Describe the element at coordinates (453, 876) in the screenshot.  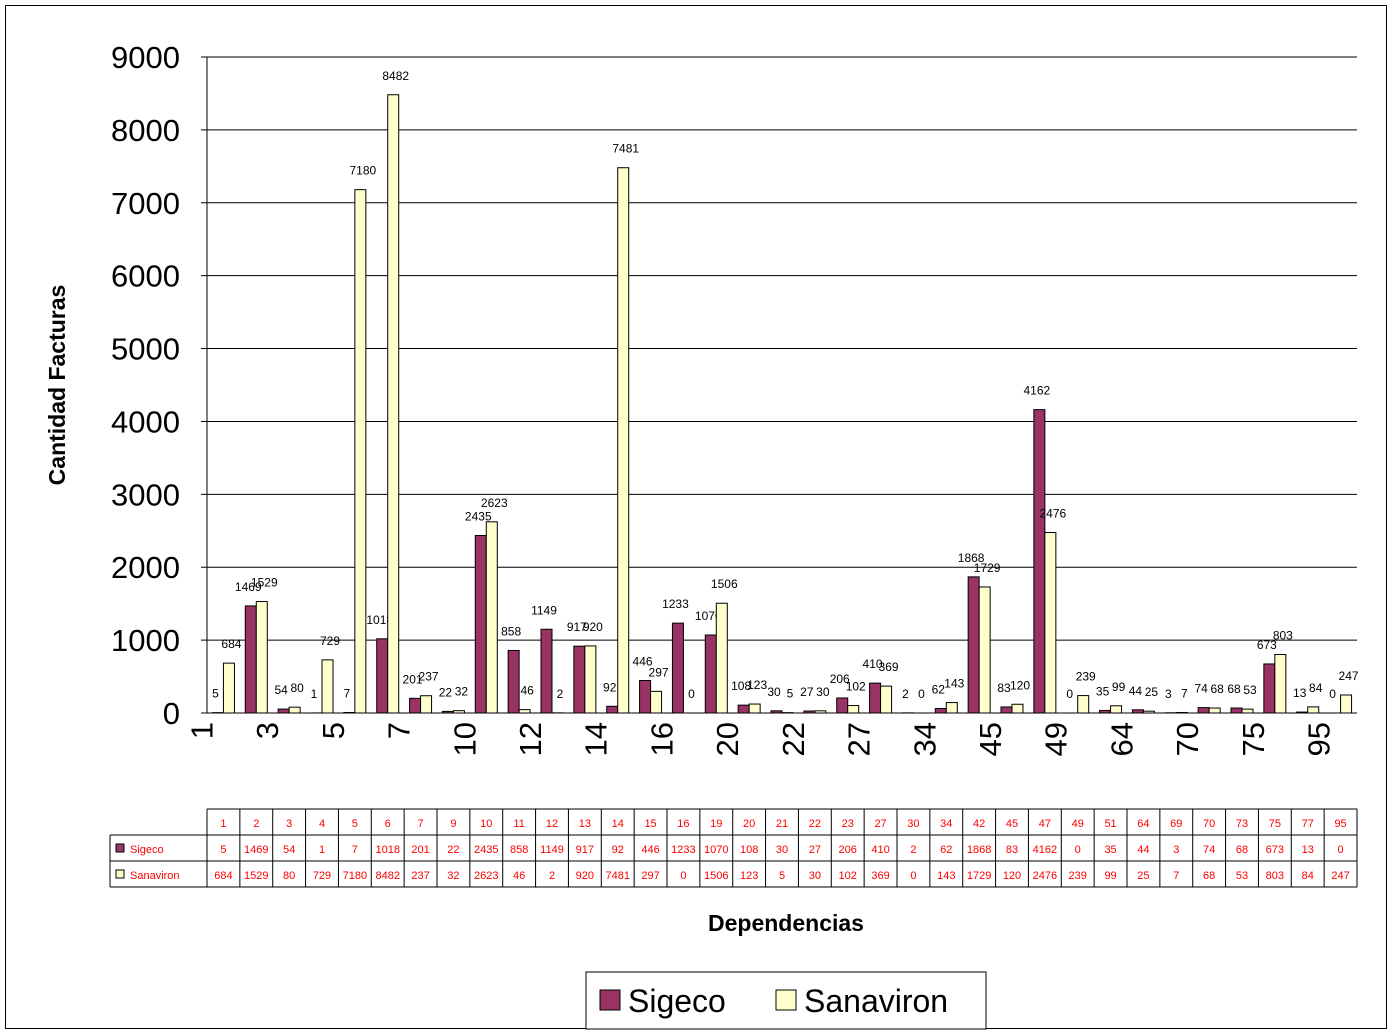
I see `table-cell: 32` at that location.